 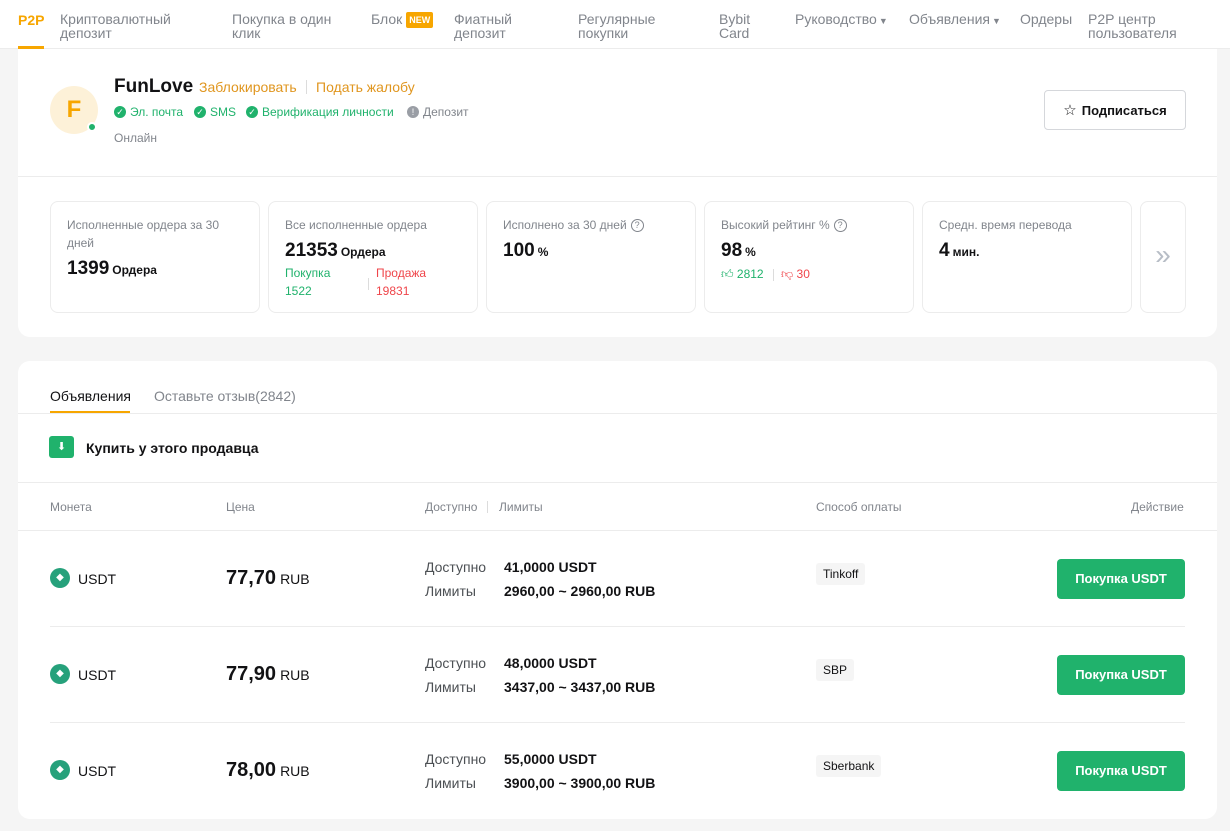 What do you see at coordinates (483, 26) in the screenshot?
I see `nav-fiat-deposit: Фиатный депозит` at bounding box center [483, 26].